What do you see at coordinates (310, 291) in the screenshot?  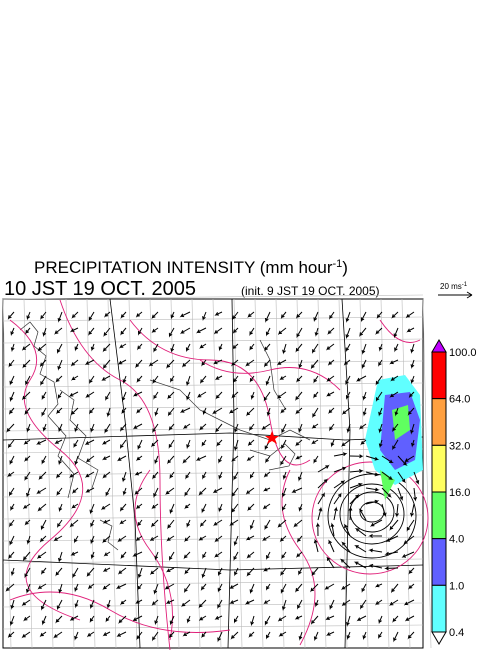 I see `init-time: (init. 9 JST 19 OCT. 2005)` at bounding box center [310, 291].